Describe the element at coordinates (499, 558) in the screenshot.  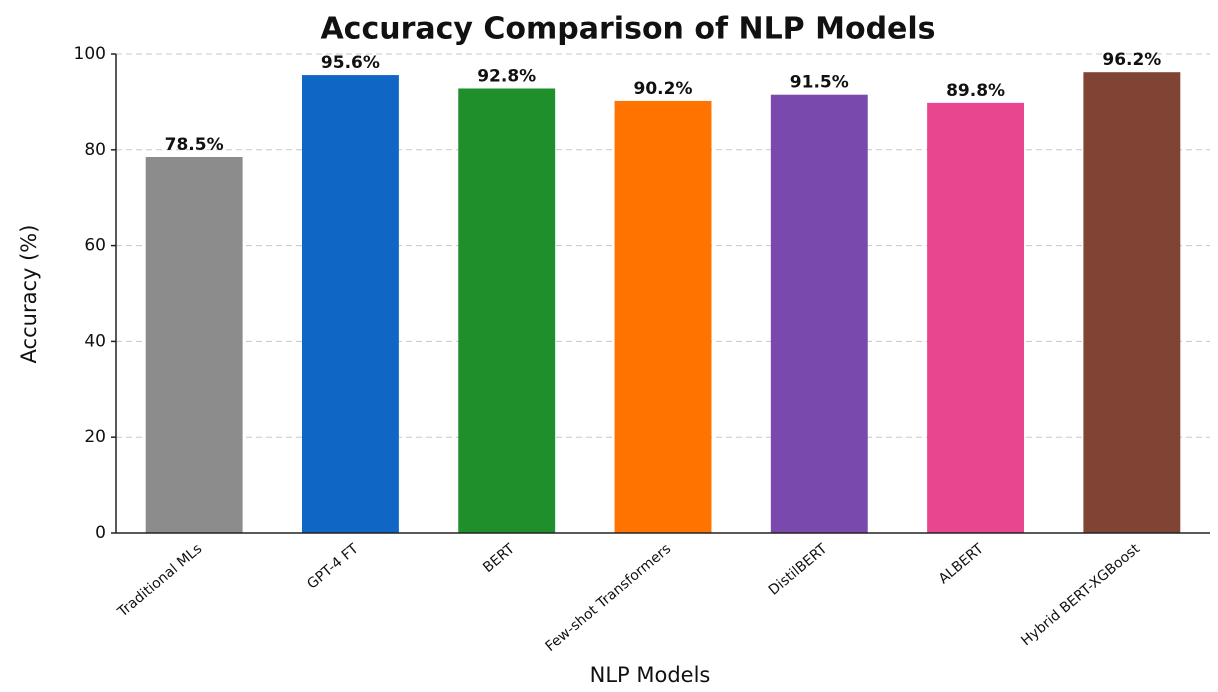
I see `x-tick-label: BERT` at that location.